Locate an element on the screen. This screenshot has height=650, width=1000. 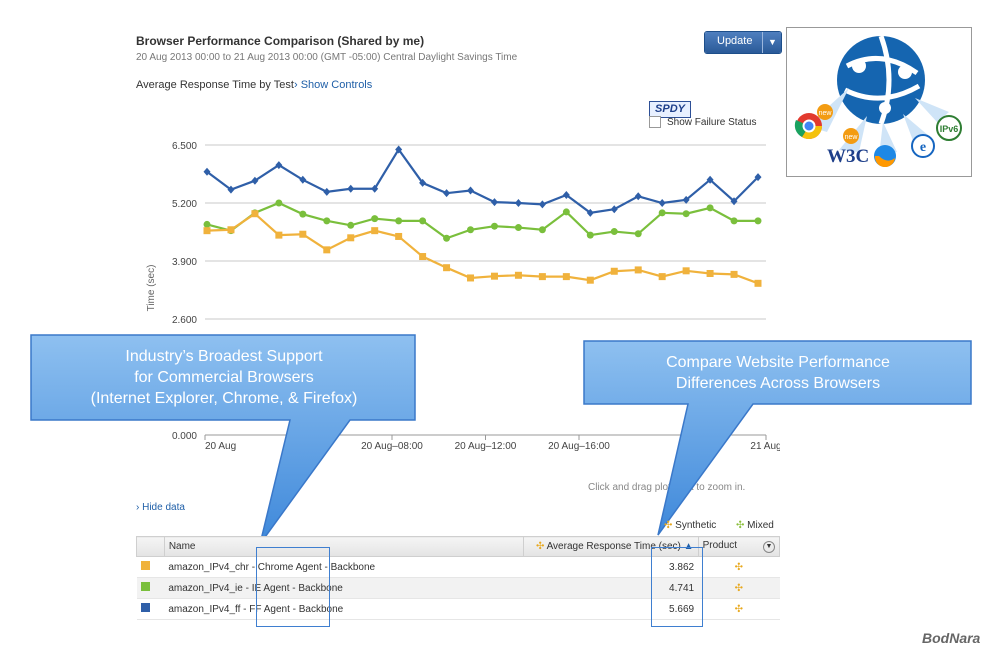
row-color-swatch is located at coordinates (150, 567).